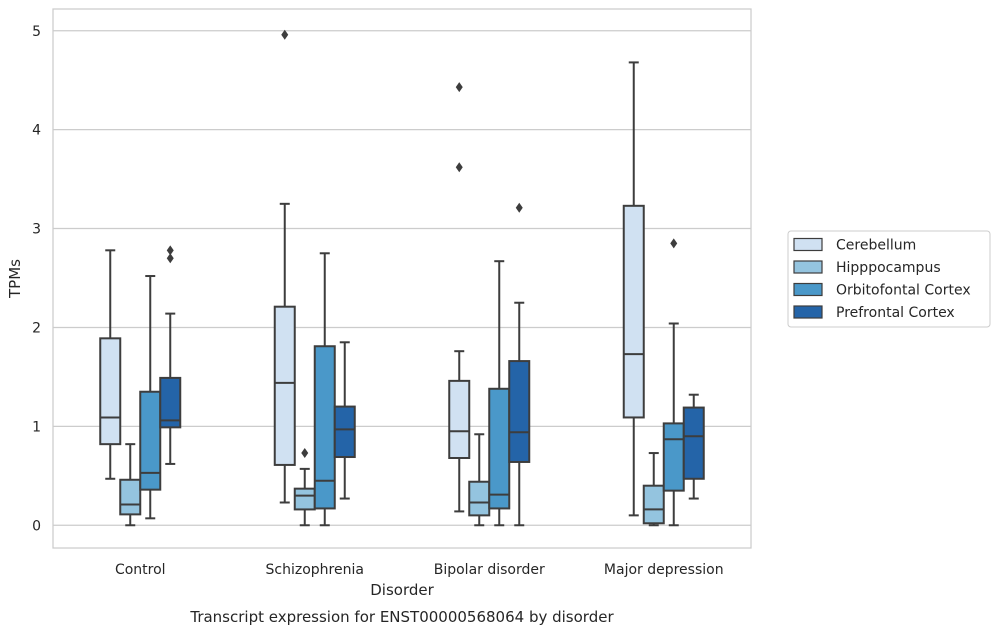 The height and width of the screenshot is (634, 999). I want to click on legend-label: Cerebellum, so click(876, 246).